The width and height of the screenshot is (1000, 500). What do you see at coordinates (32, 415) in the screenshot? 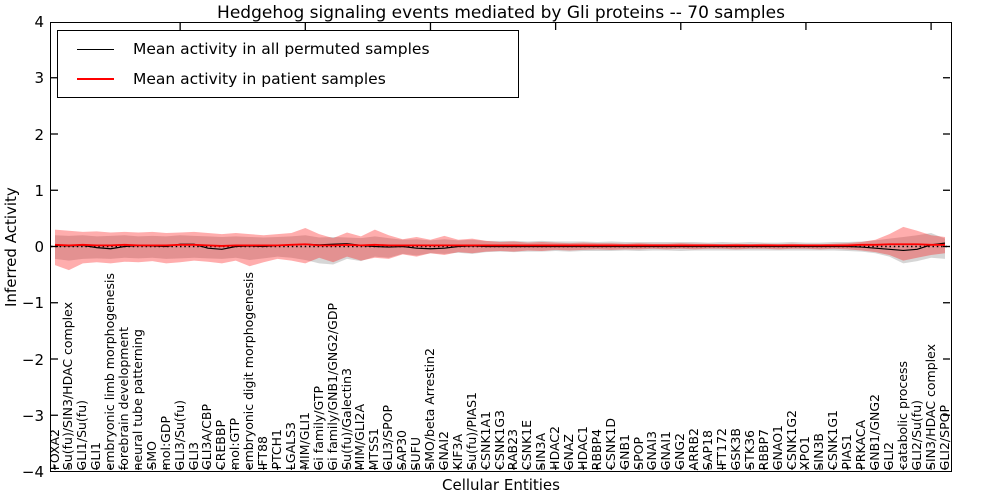
I see `y-tick-label: −3` at bounding box center [32, 415].